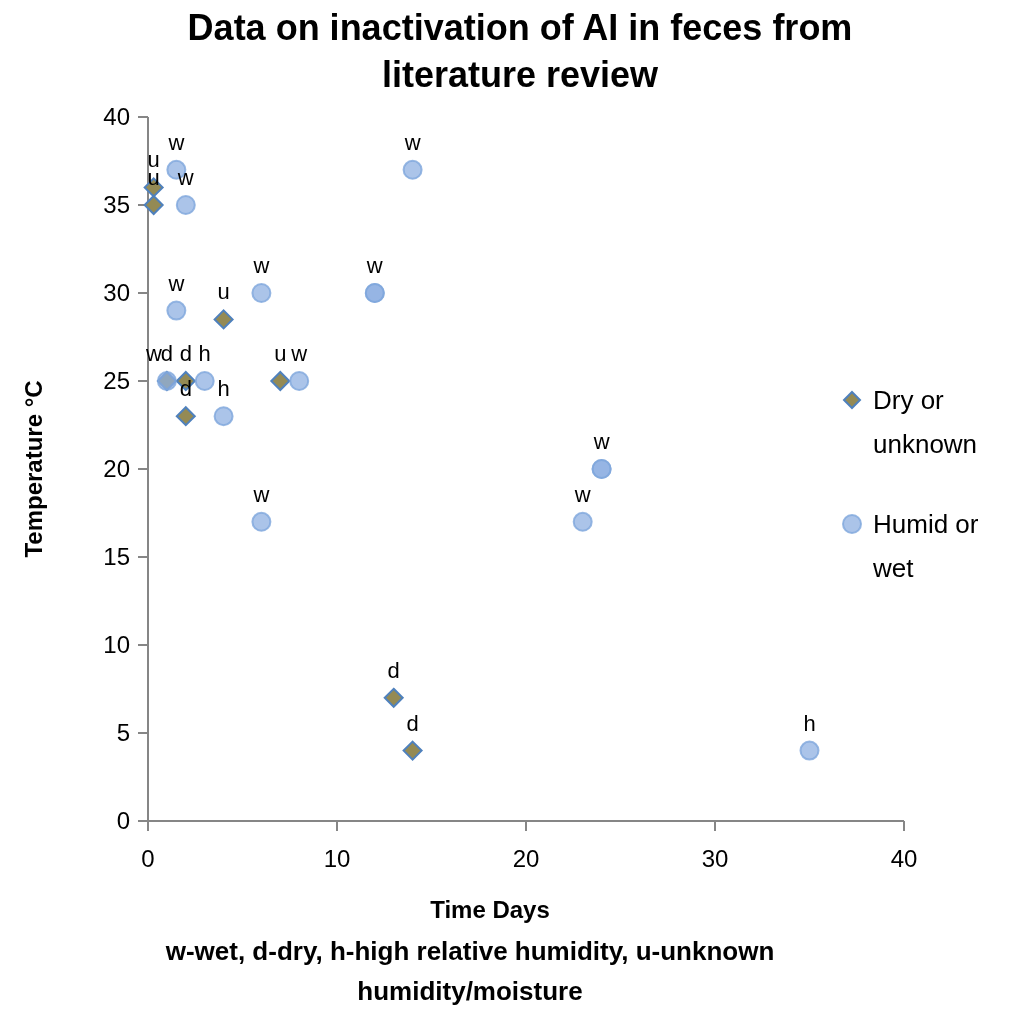  I want to click on legend-label: Dry or unknown, so click(925, 422).